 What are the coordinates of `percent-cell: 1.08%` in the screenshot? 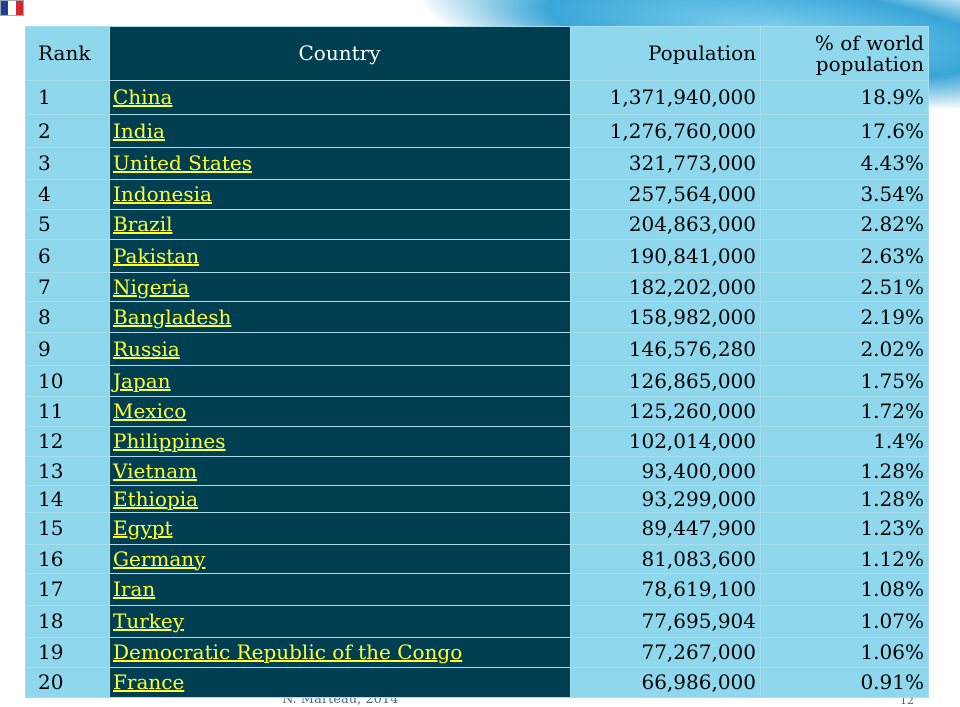 It's located at (844, 589).